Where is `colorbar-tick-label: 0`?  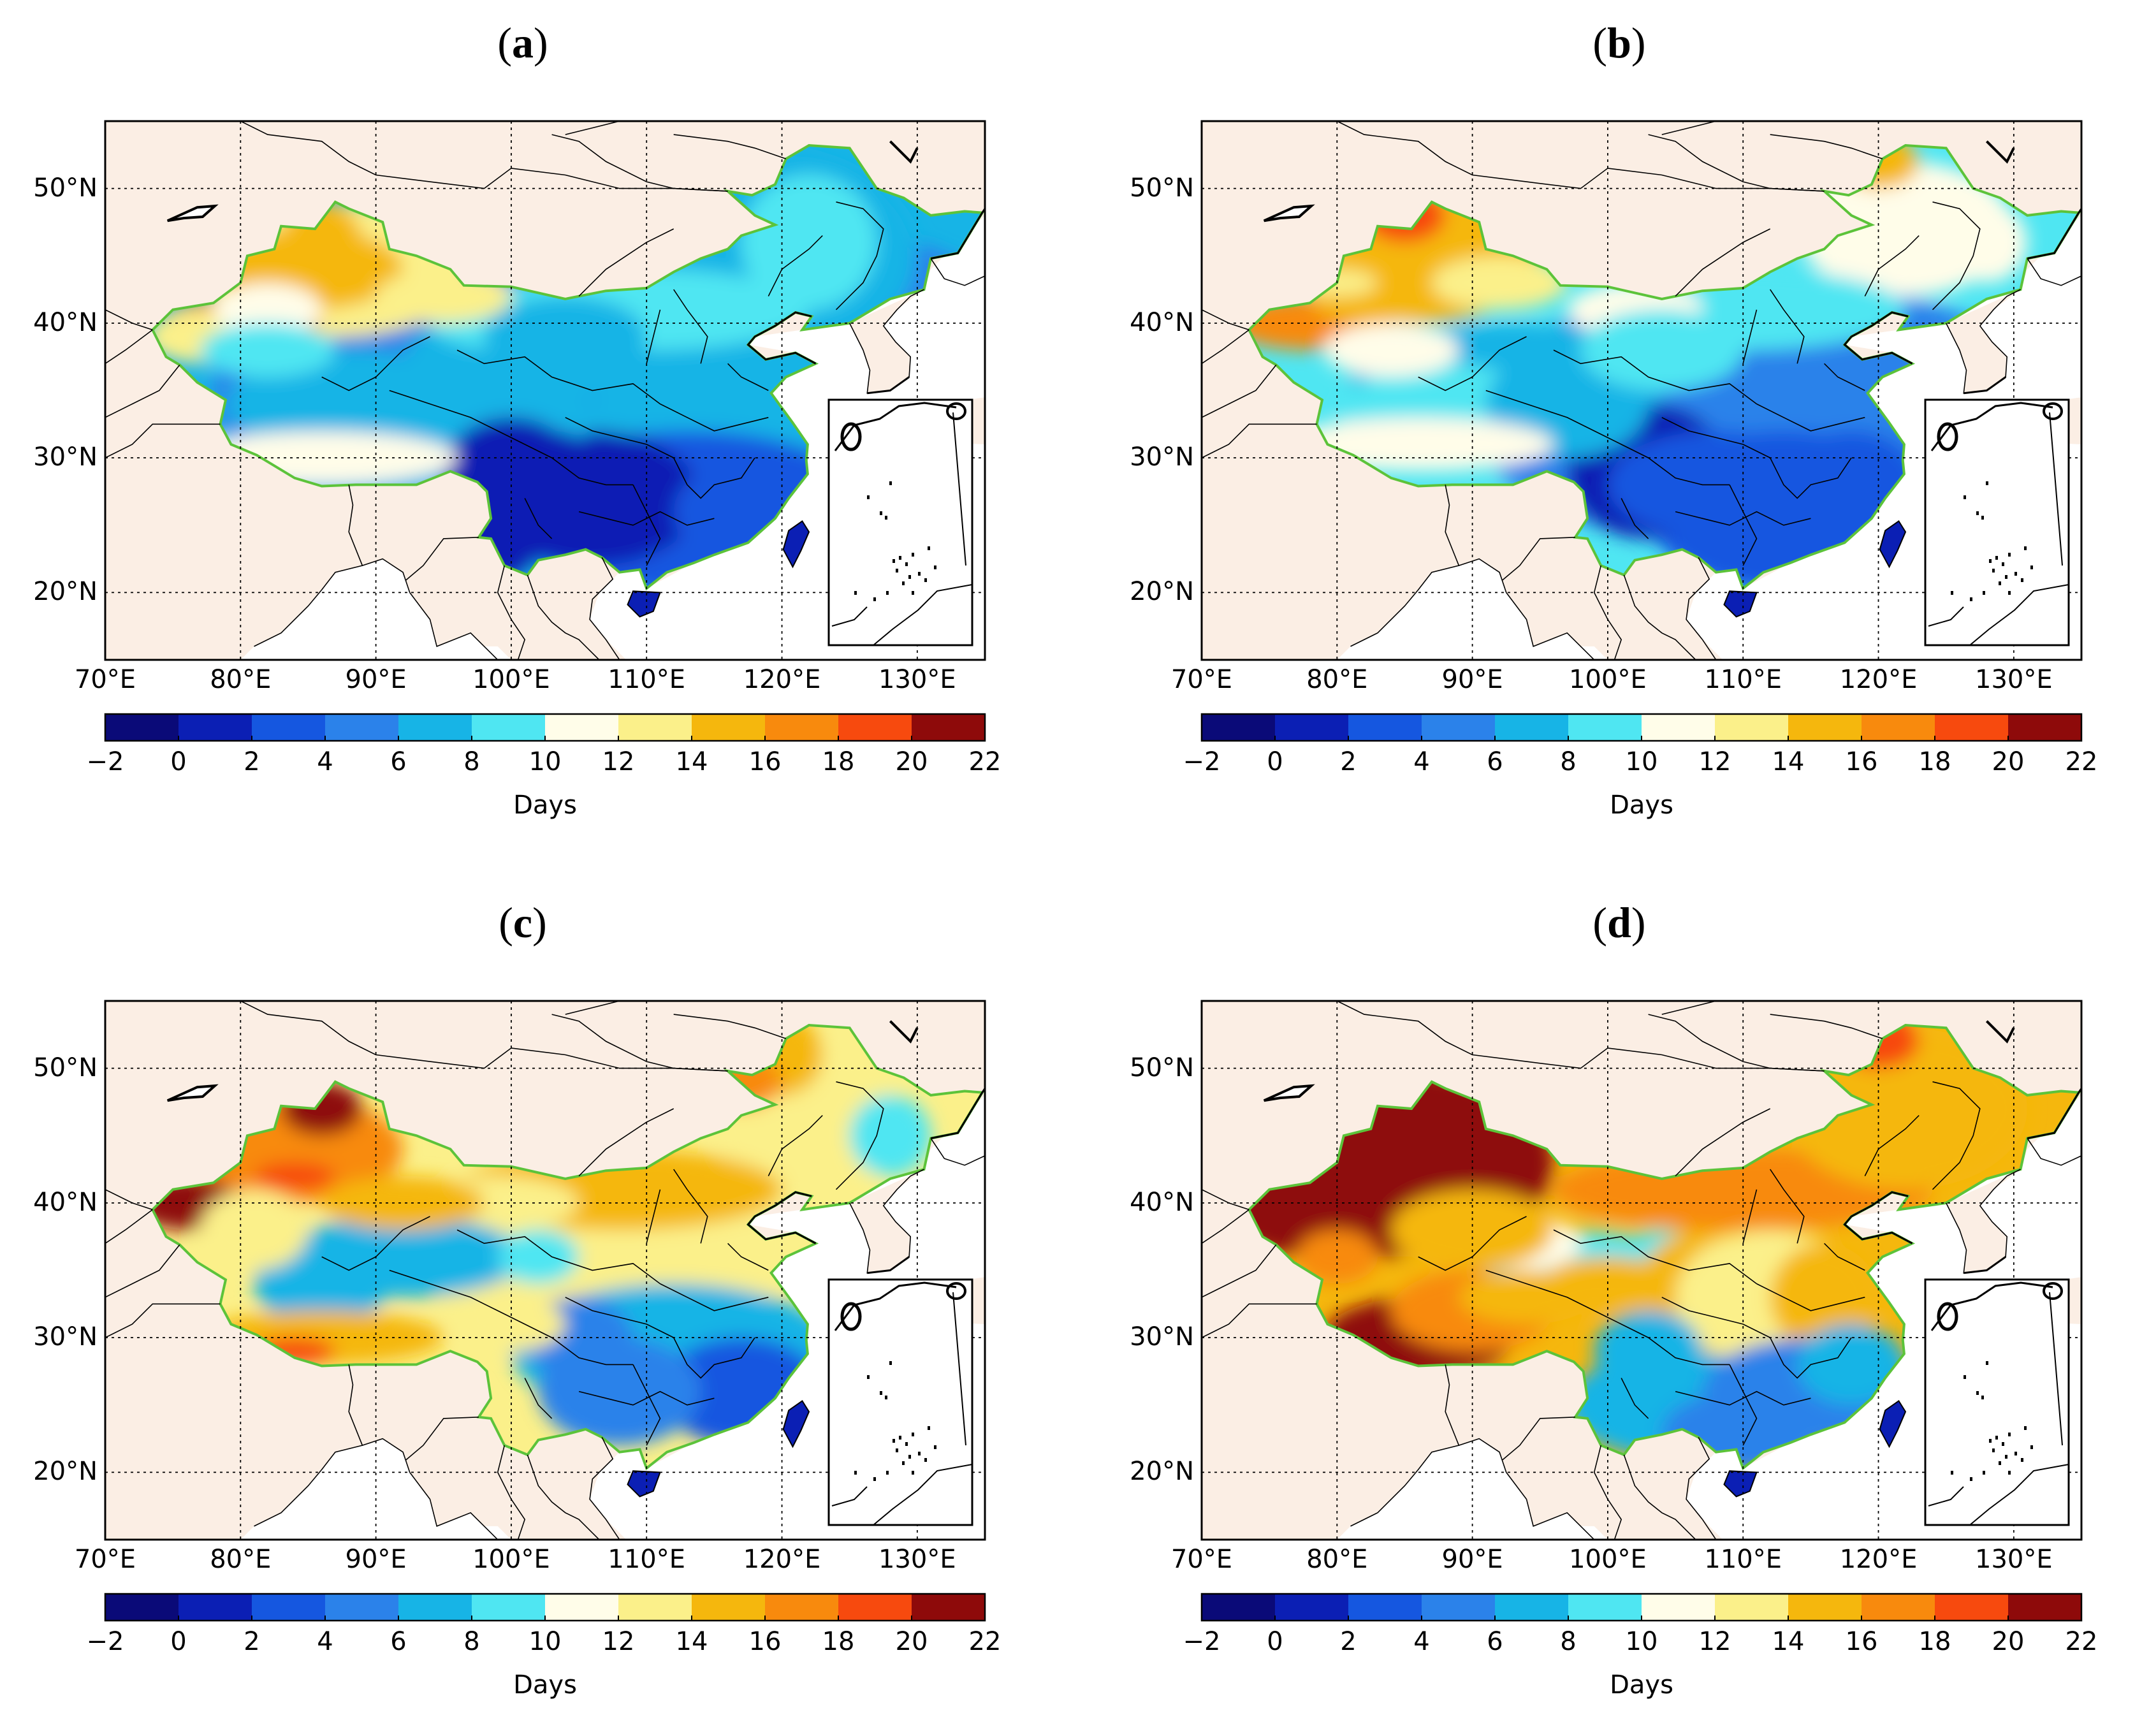 colorbar-tick-label: 0 is located at coordinates (1275, 762).